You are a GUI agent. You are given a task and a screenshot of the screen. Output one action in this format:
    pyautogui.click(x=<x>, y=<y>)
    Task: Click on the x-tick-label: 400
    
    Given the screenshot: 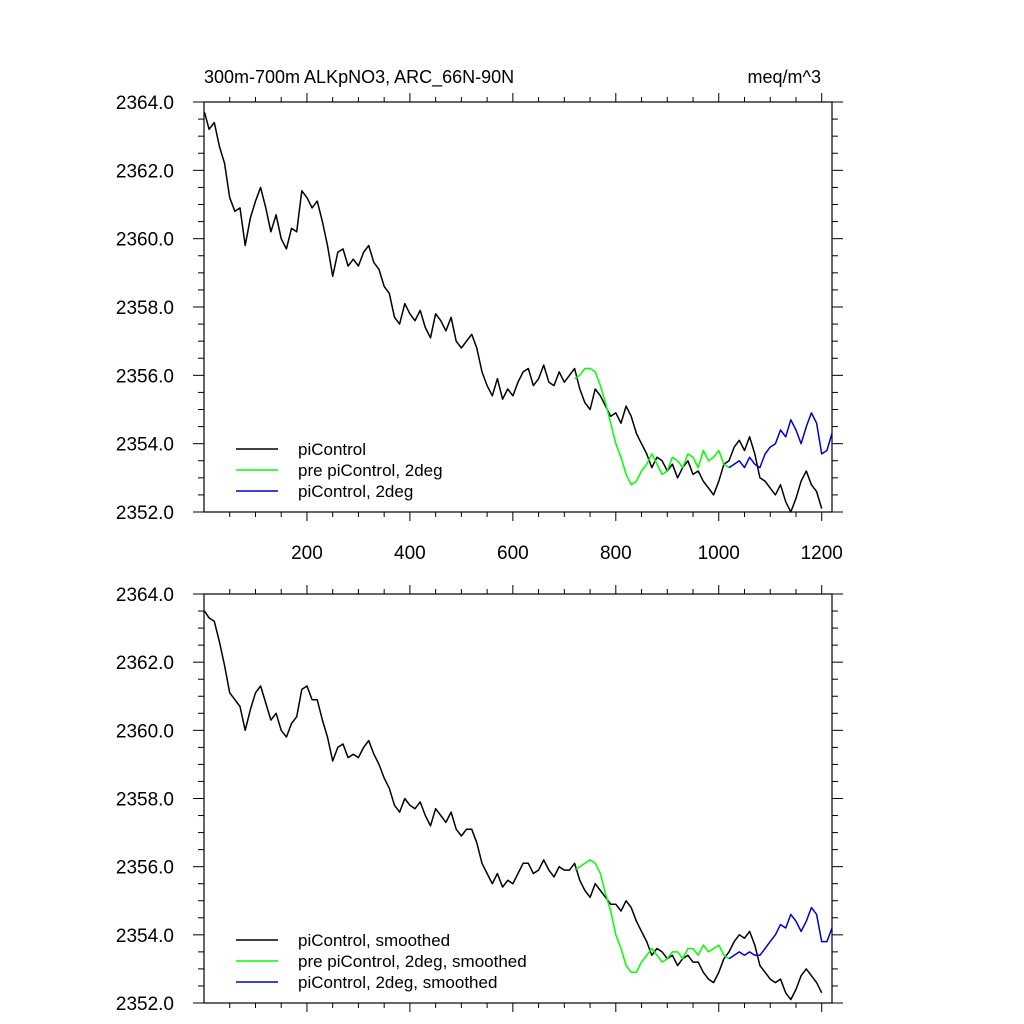 What is the action you would take?
    pyautogui.click(x=410, y=553)
    